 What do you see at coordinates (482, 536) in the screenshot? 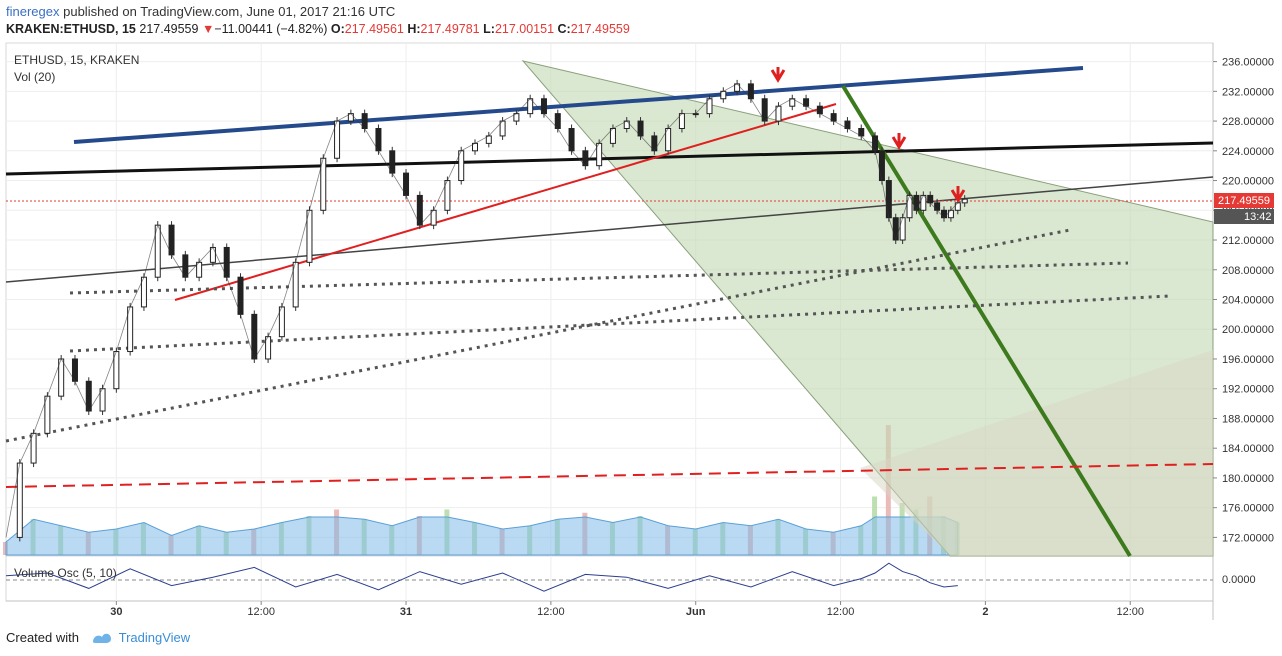
I see `volume-ma-area` at bounding box center [482, 536].